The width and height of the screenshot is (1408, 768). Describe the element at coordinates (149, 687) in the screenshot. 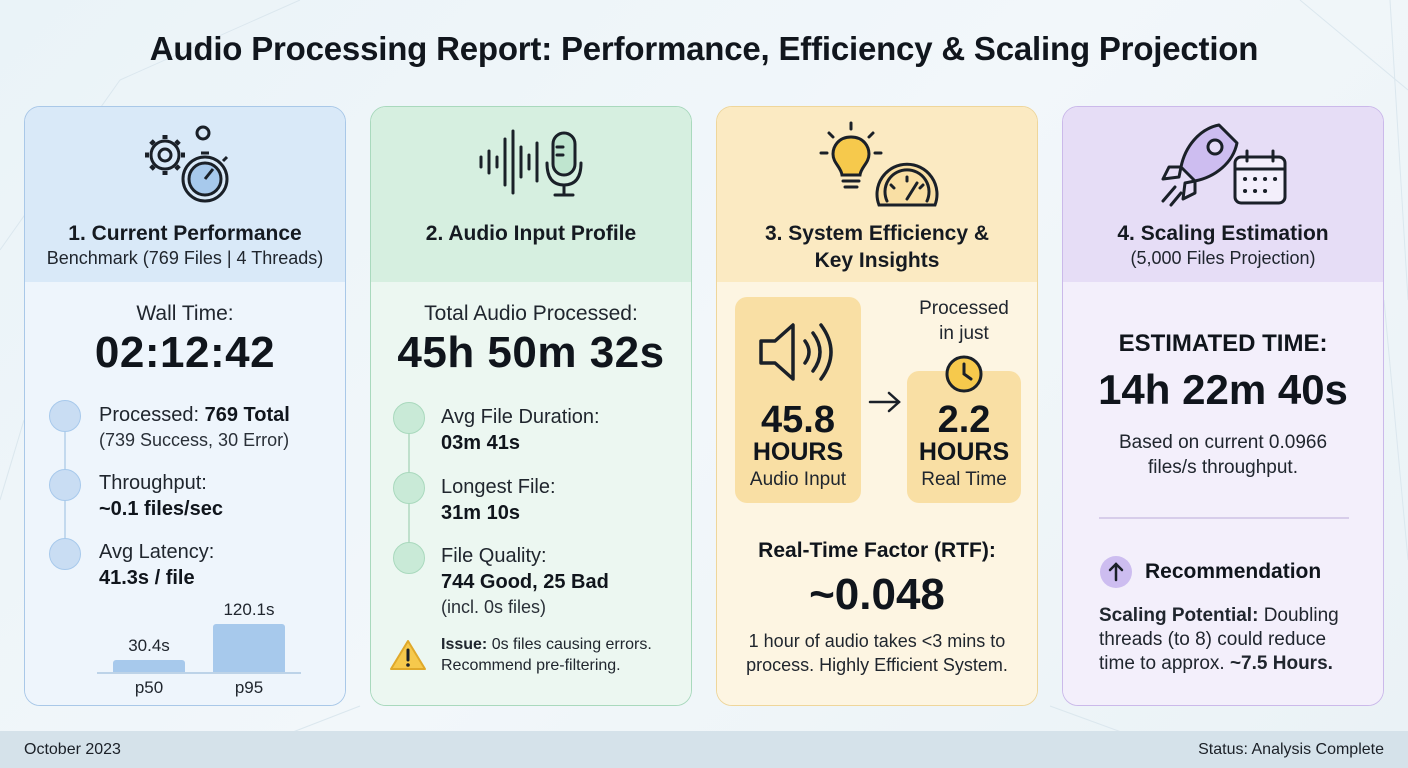

I see `latency-category-label: p50` at that location.